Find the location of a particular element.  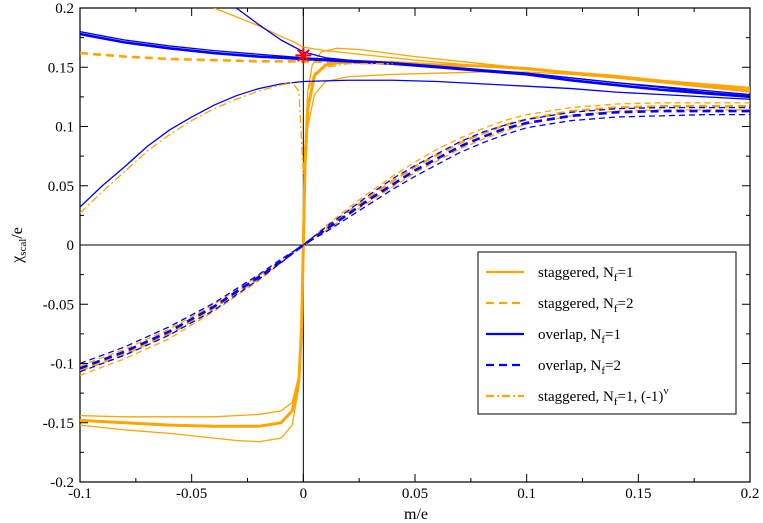

y-tick-label: -0.05 is located at coordinates (58, 305).